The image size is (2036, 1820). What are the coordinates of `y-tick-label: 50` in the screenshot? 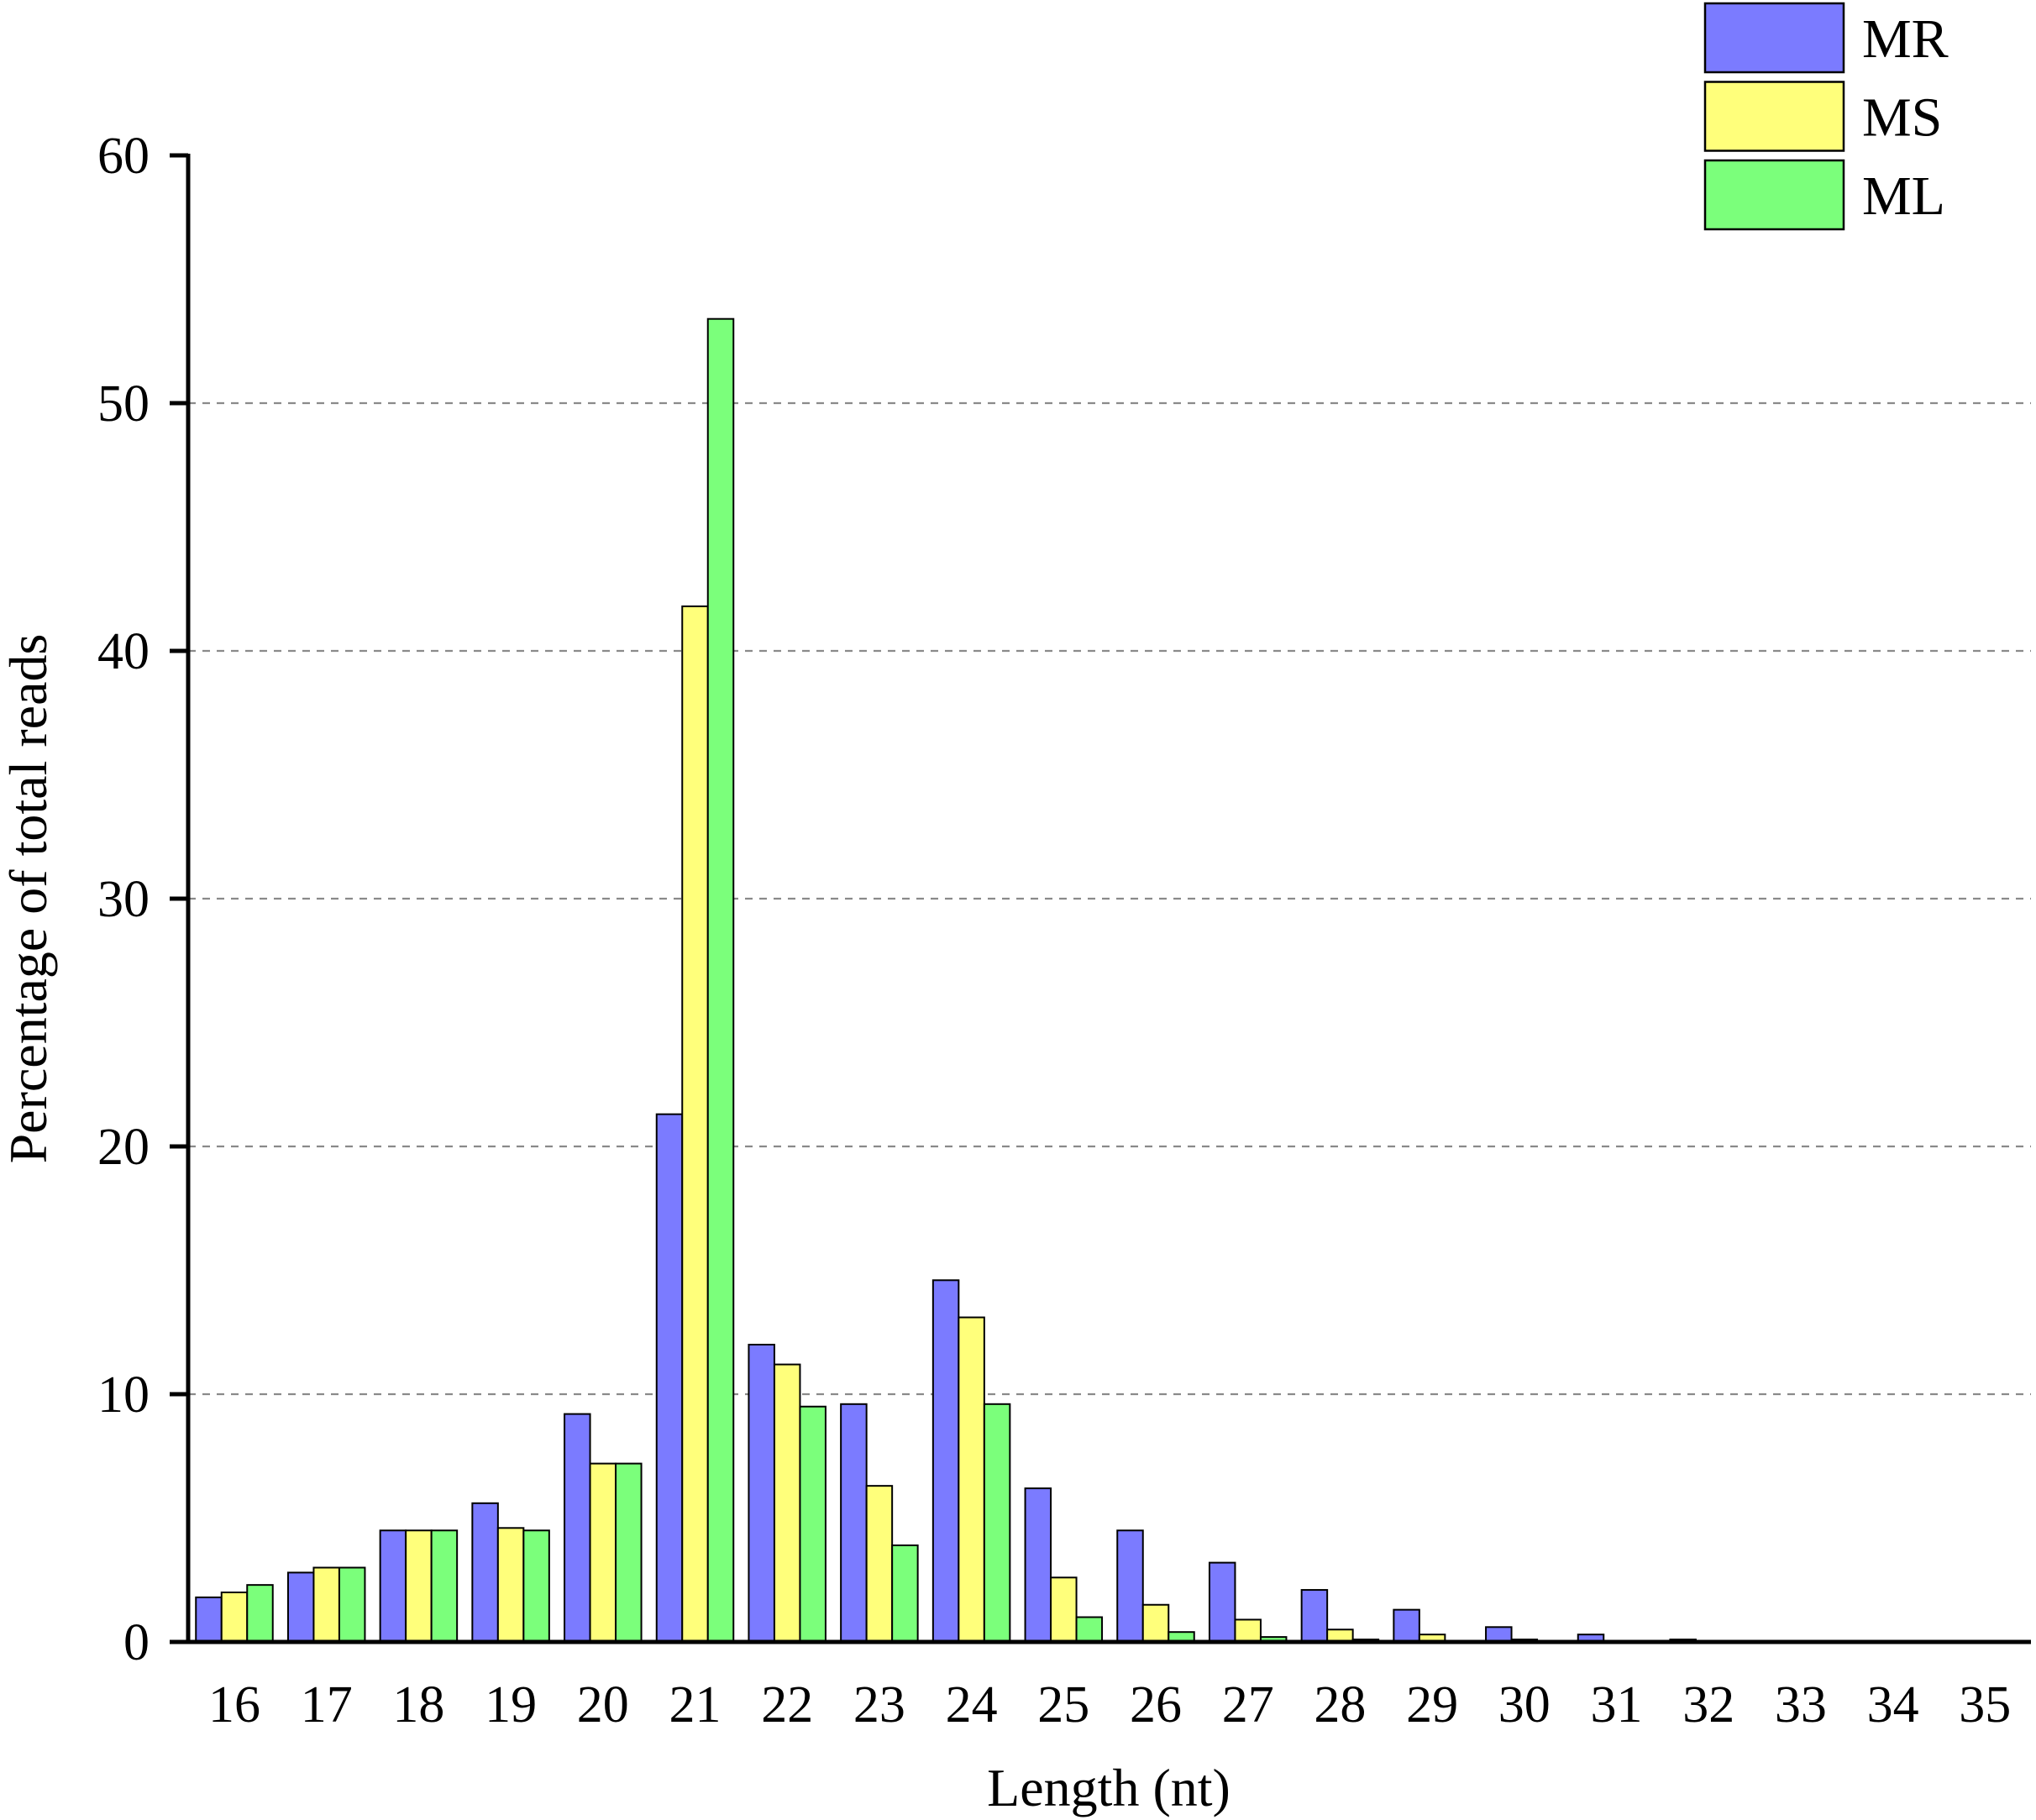 It's located at (123, 404).